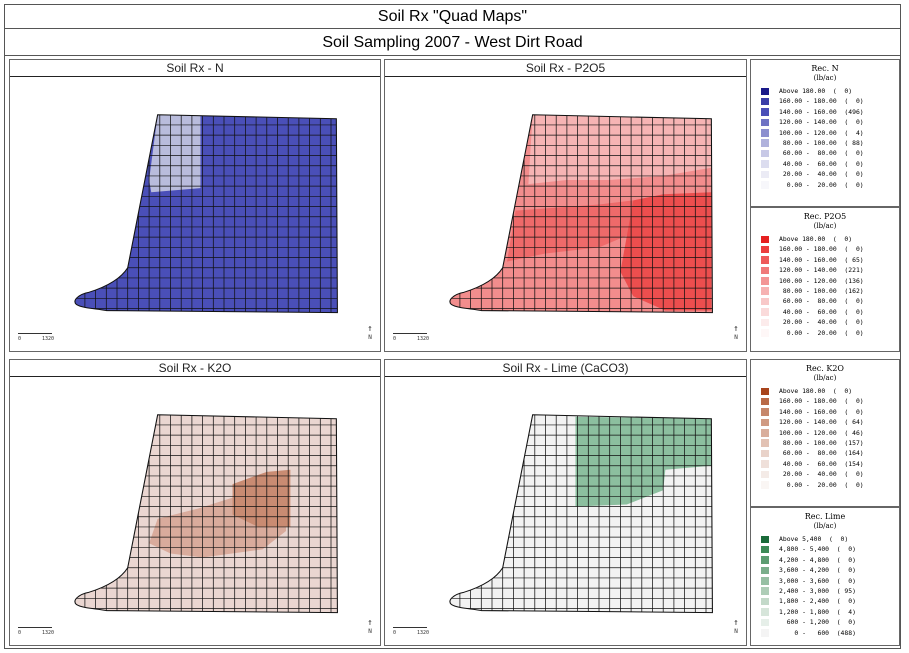  I want to click on legend-row: 140.00 - 160.00 (496), so click(825, 112).